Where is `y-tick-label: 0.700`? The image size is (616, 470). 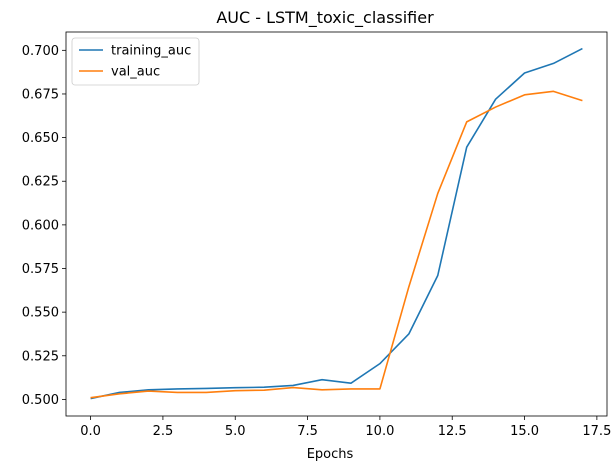
y-tick-label: 0.700 is located at coordinates (40, 51).